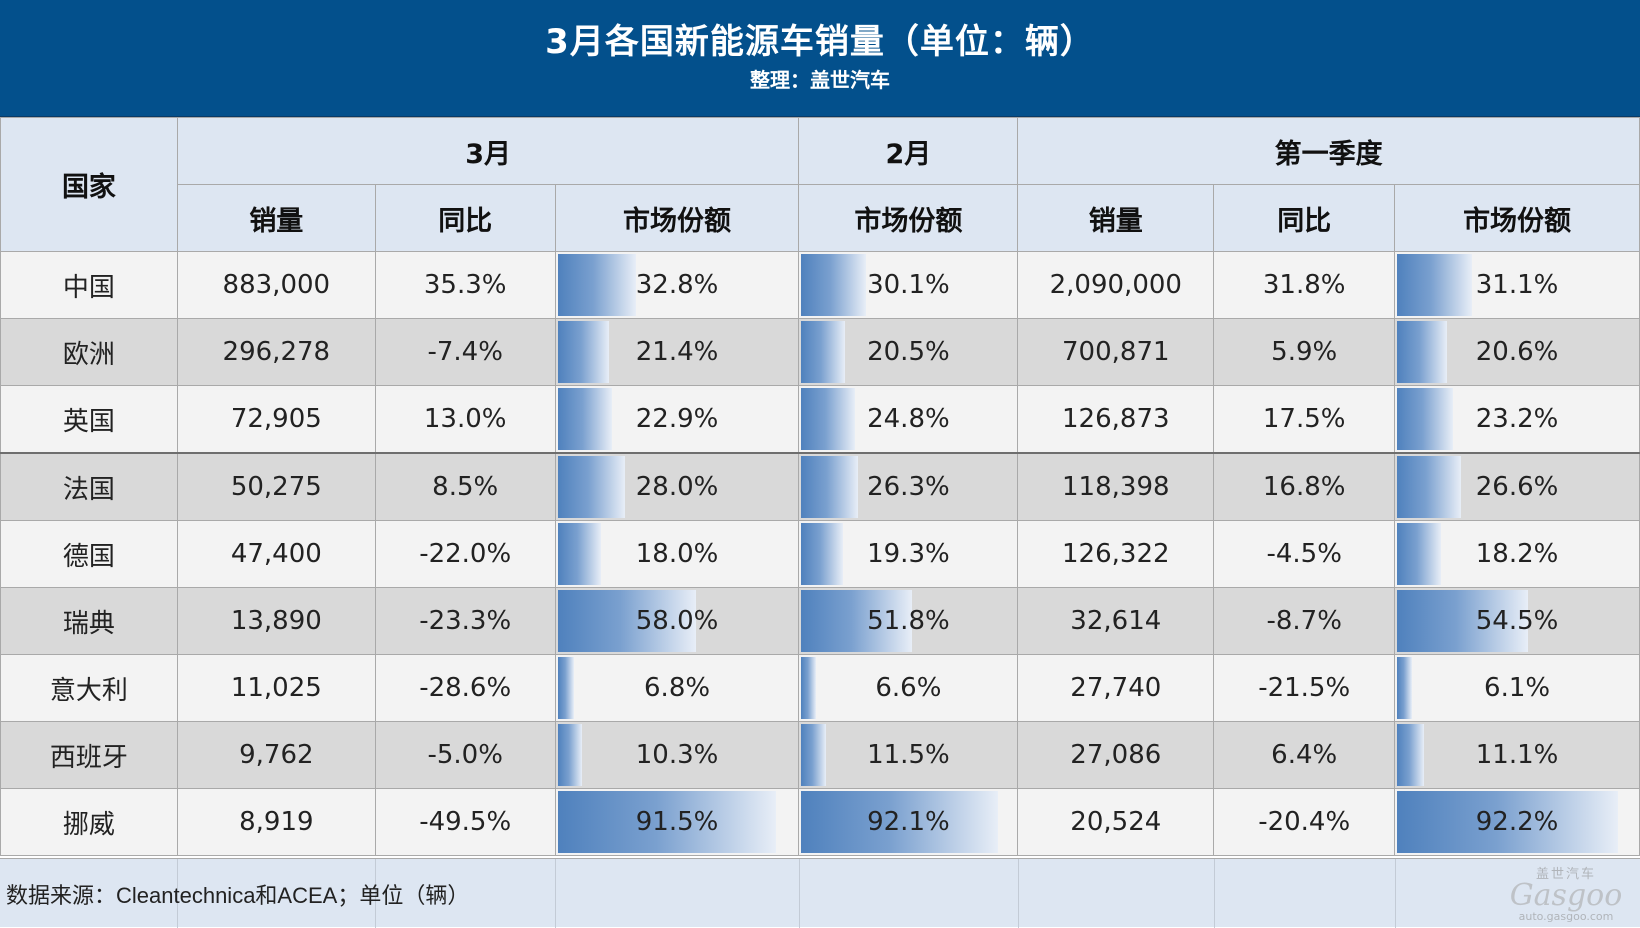  What do you see at coordinates (820, 80) in the screenshot?
I see `page-subtitle: 整理：盖世汽车` at bounding box center [820, 80].